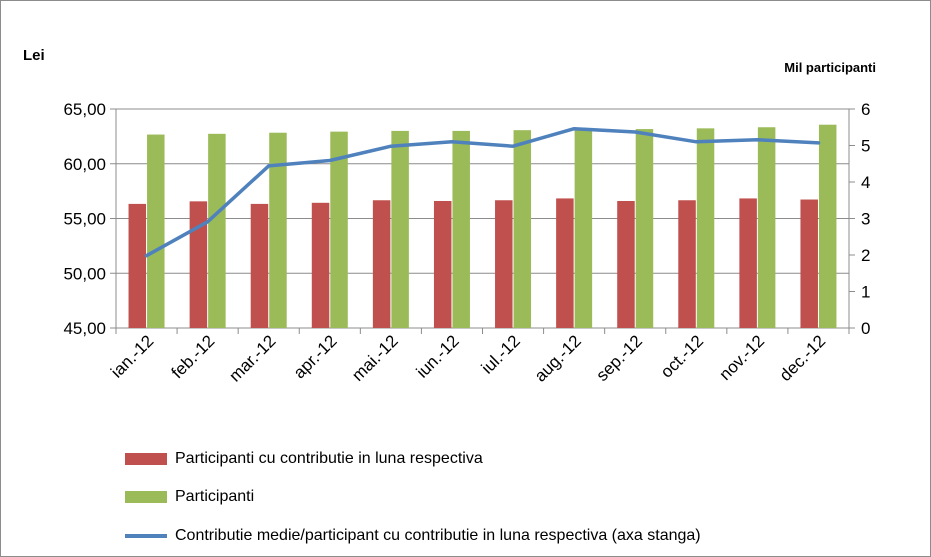 The image size is (931, 557). I want to click on x-tick-label: aug.-12, so click(558, 358).